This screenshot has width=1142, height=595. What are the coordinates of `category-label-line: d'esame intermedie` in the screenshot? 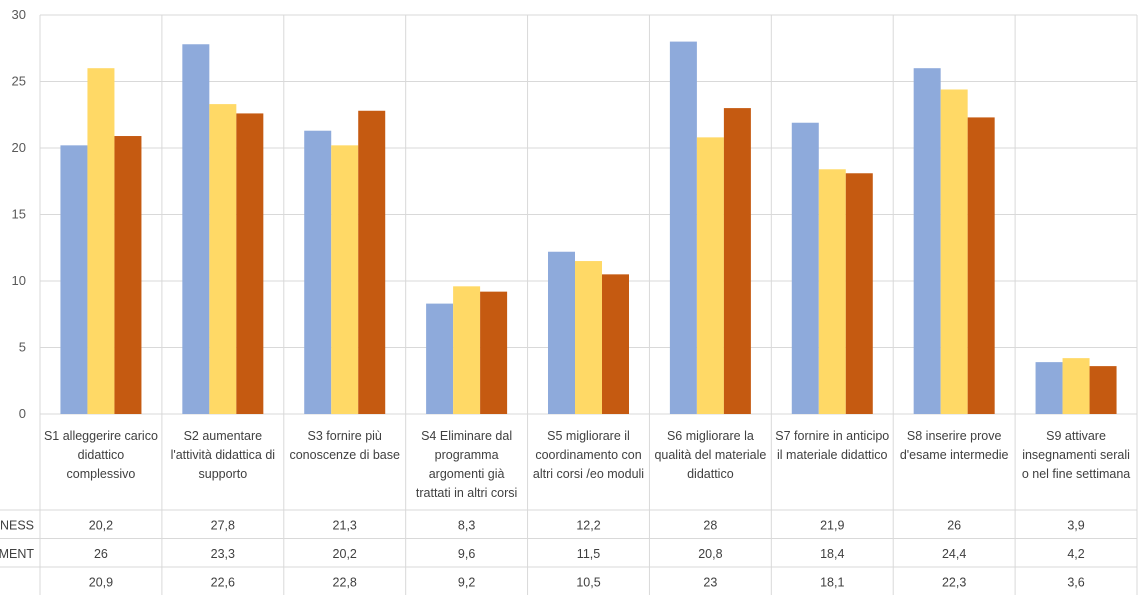 It's located at (954, 455).